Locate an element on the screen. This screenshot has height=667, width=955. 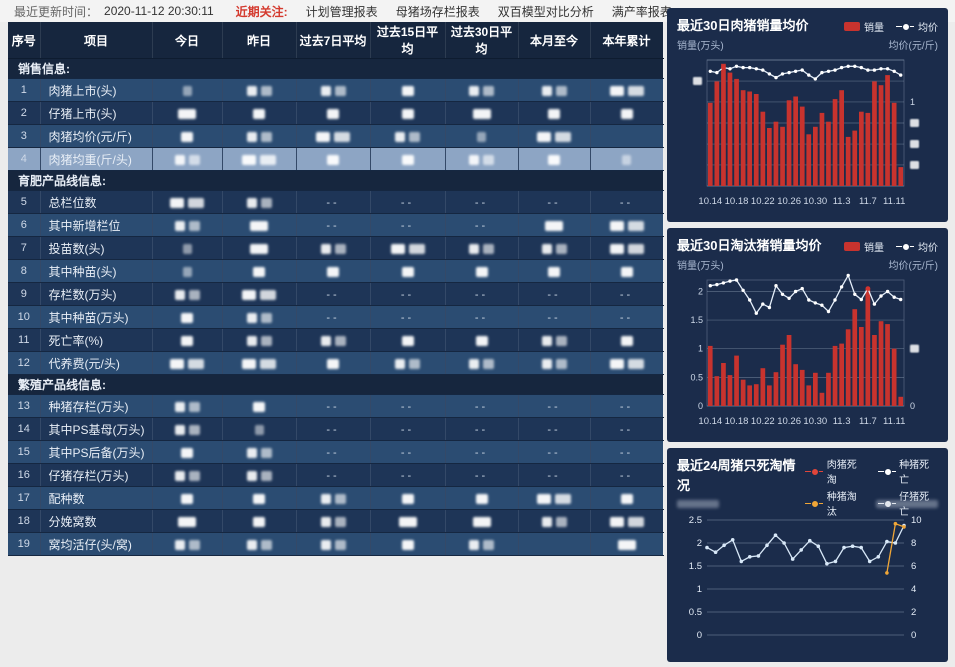
table-row: 11 死亡率(%) is located at coordinates (336, 340).